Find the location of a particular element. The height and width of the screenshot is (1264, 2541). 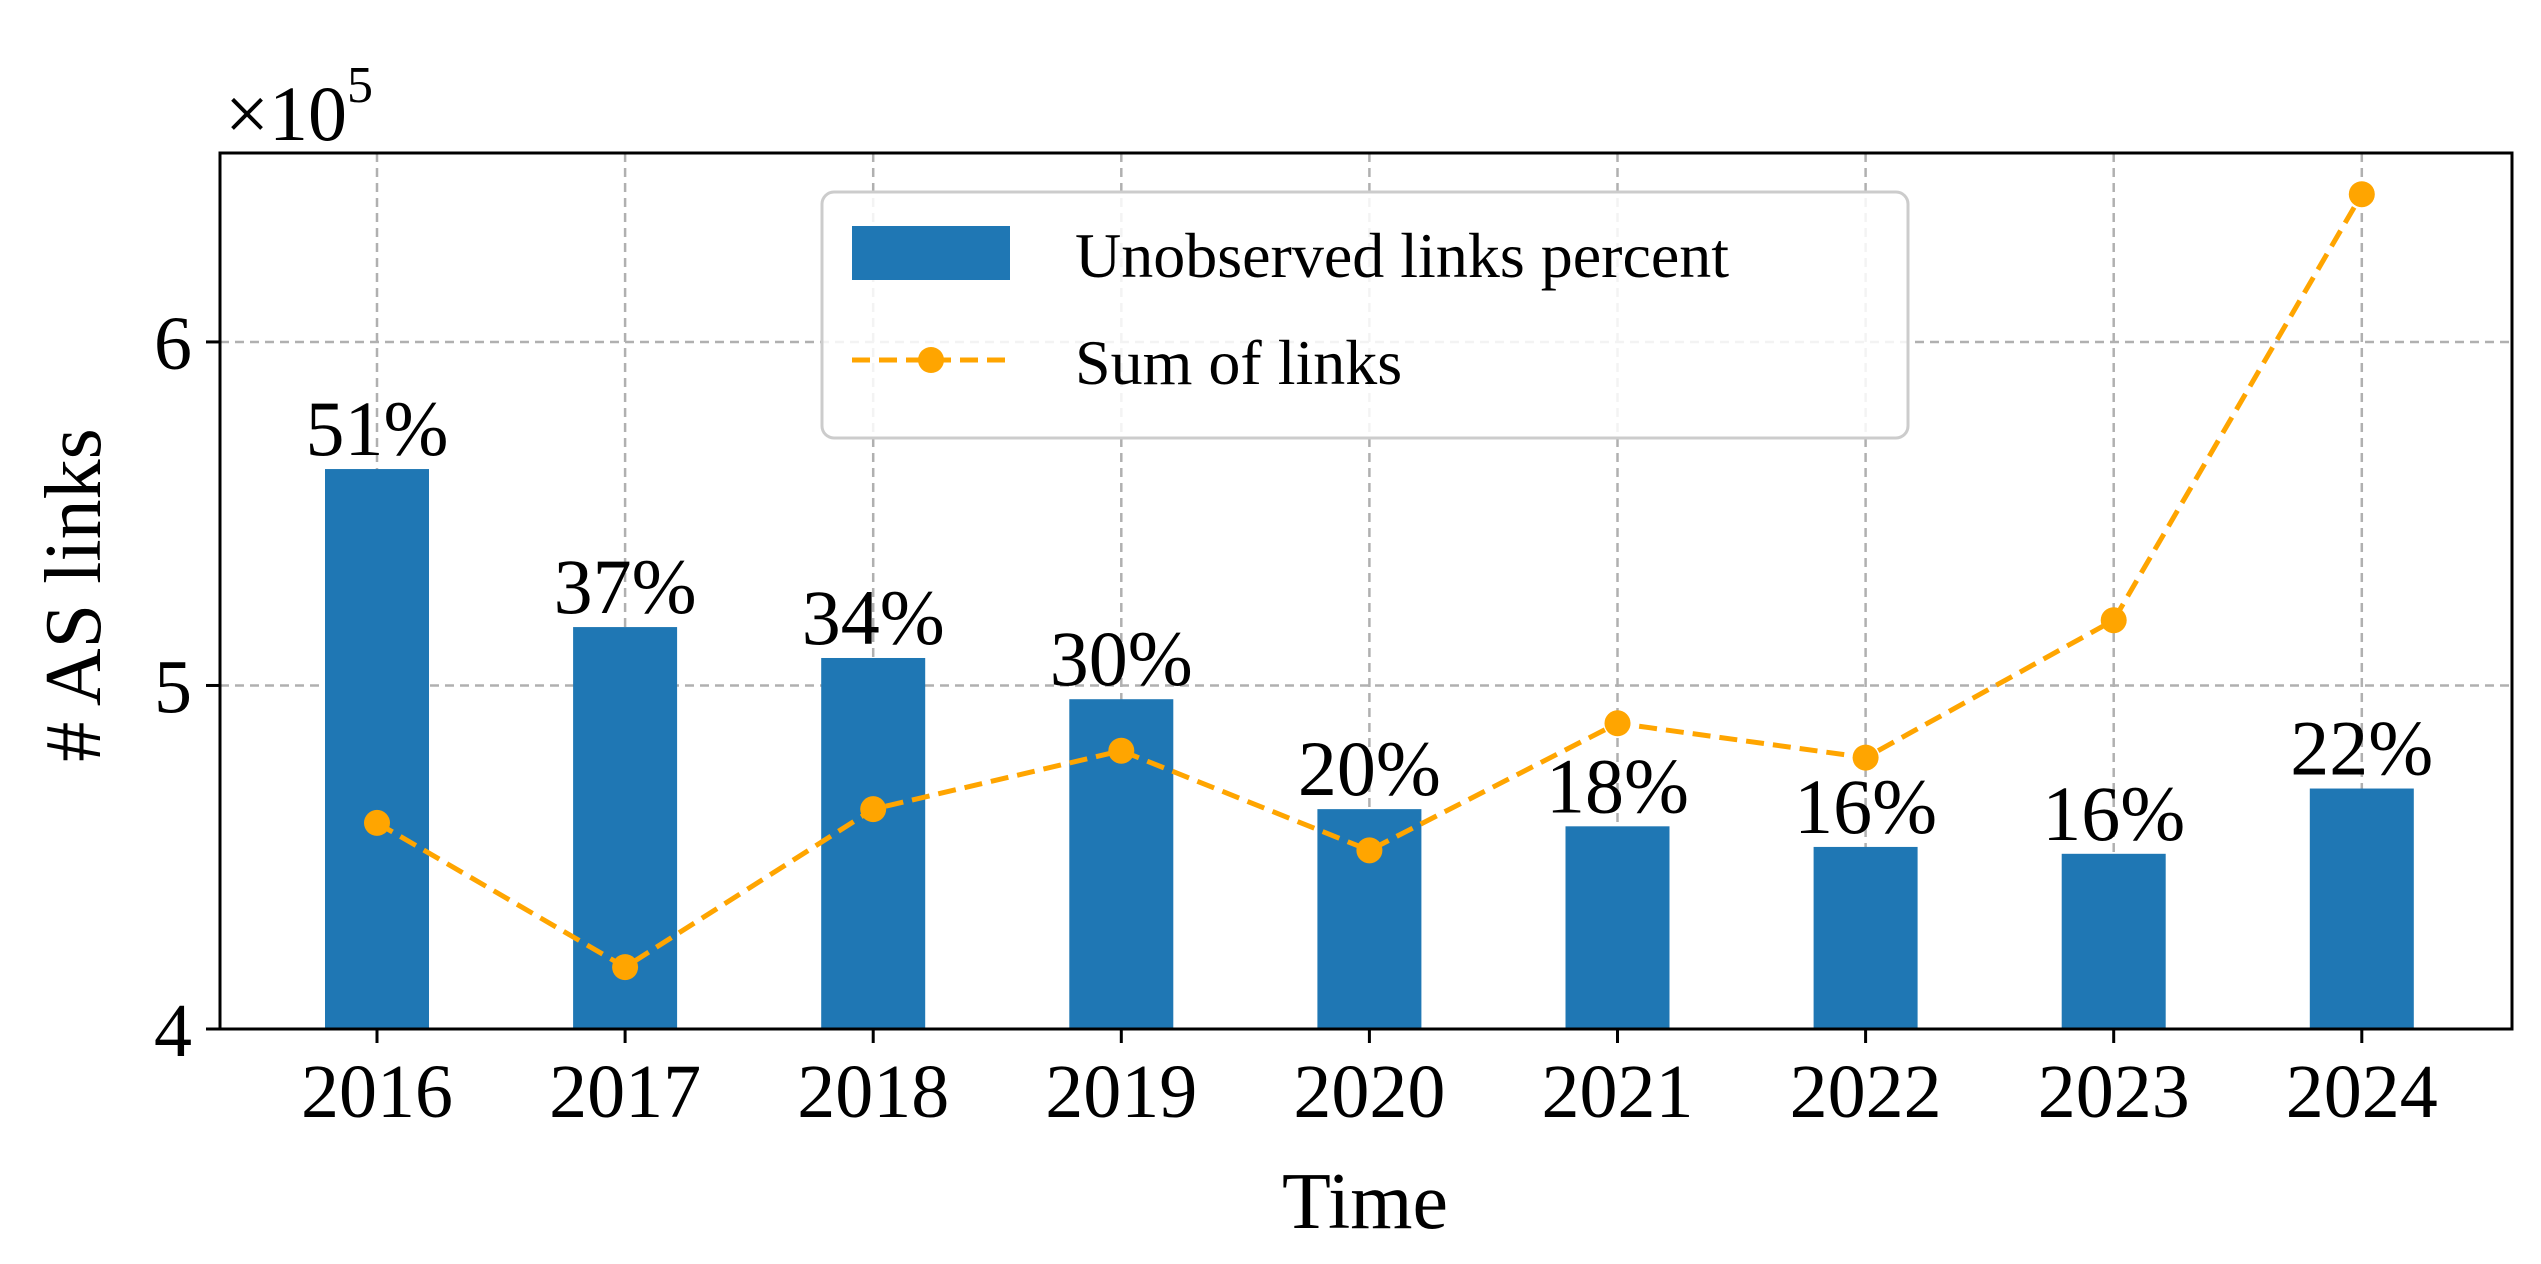

x-tick-label-2020: 2020 is located at coordinates (1369, 1092).